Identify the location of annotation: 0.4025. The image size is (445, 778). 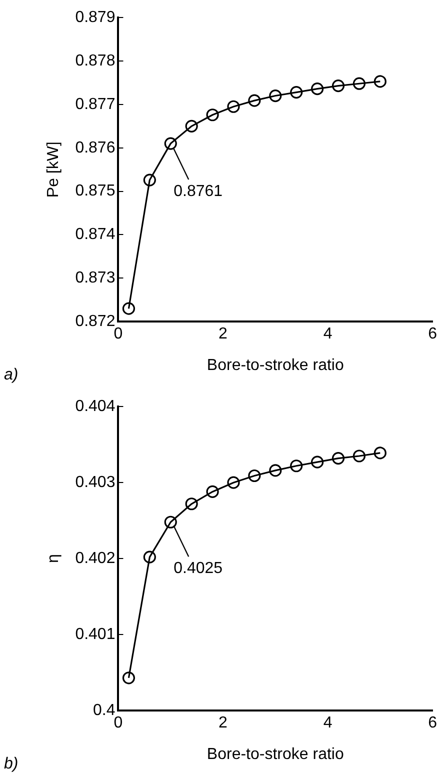
(198, 569).